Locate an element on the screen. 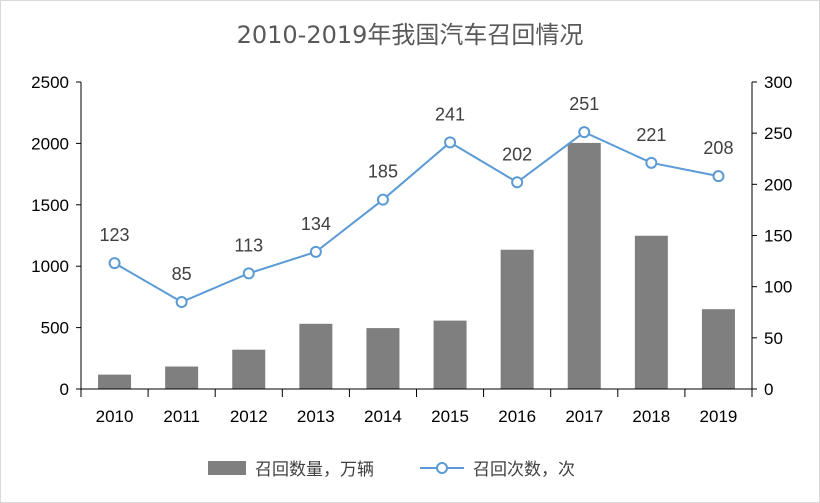 The image size is (820, 503). data-label: 251 is located at coordinates (584, 104).